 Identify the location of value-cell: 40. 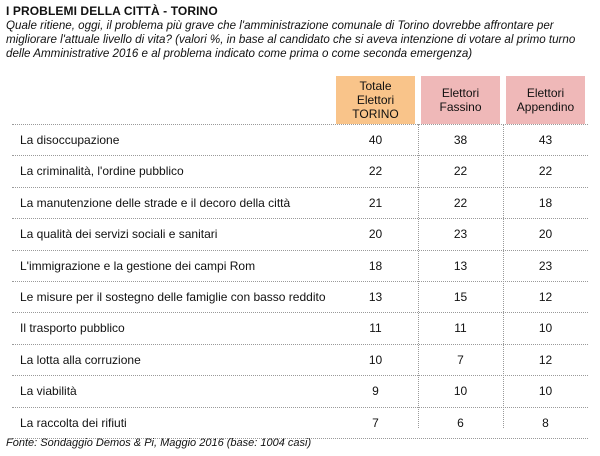
(375, 140).